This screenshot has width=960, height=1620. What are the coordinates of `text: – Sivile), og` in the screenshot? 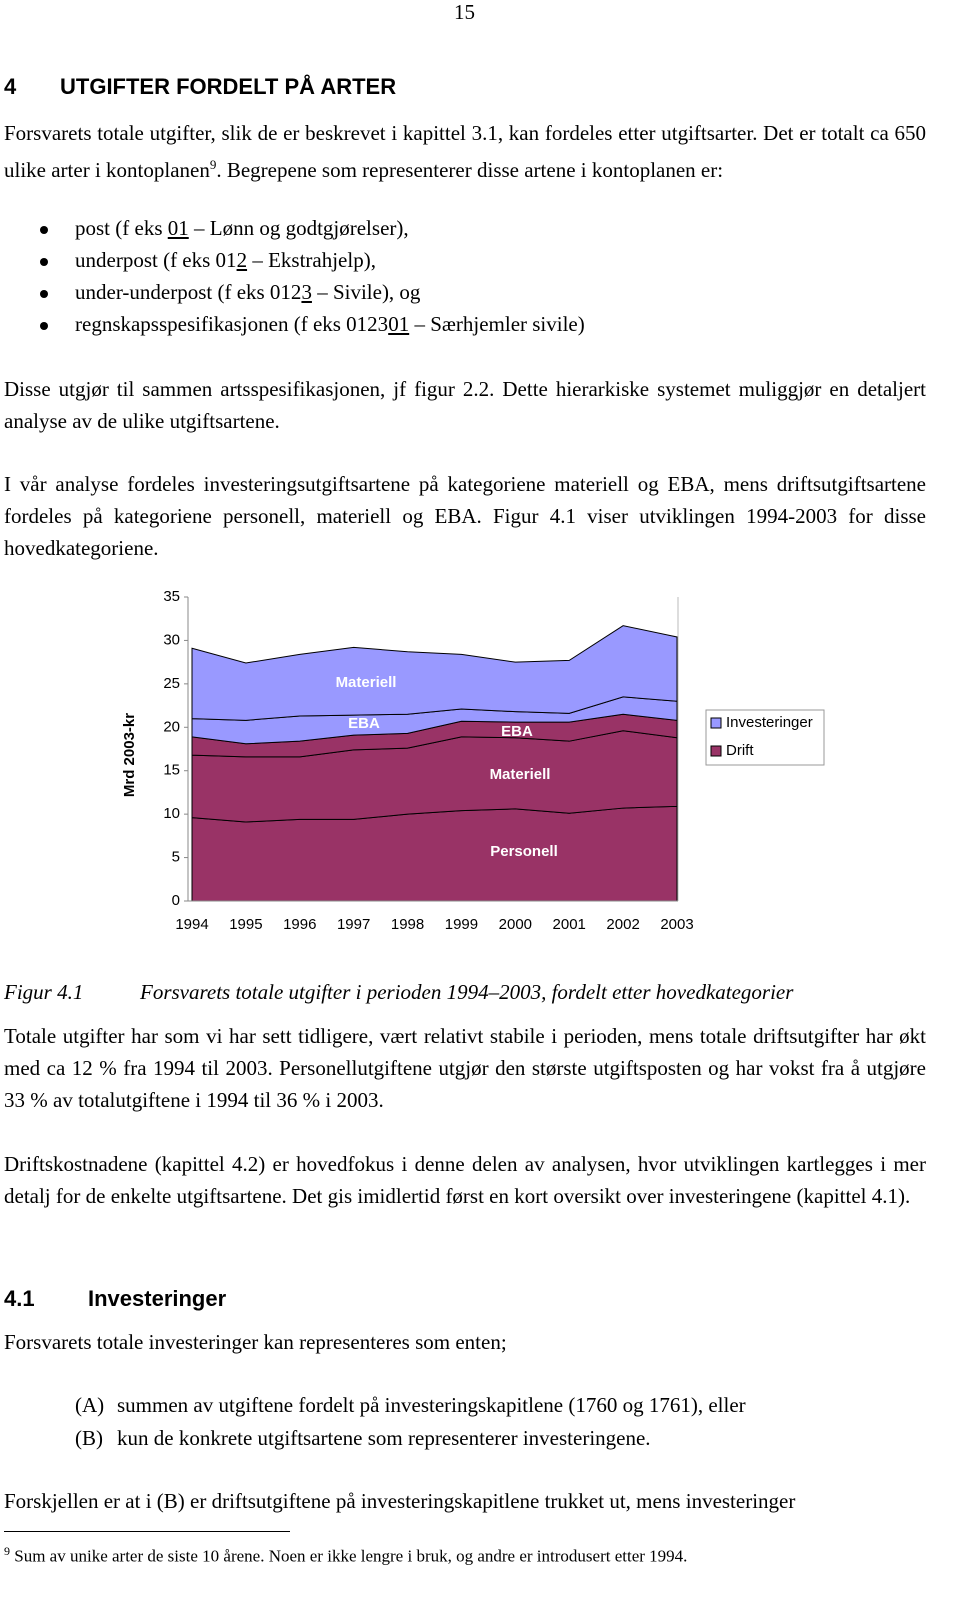 It's located at (366, 292).